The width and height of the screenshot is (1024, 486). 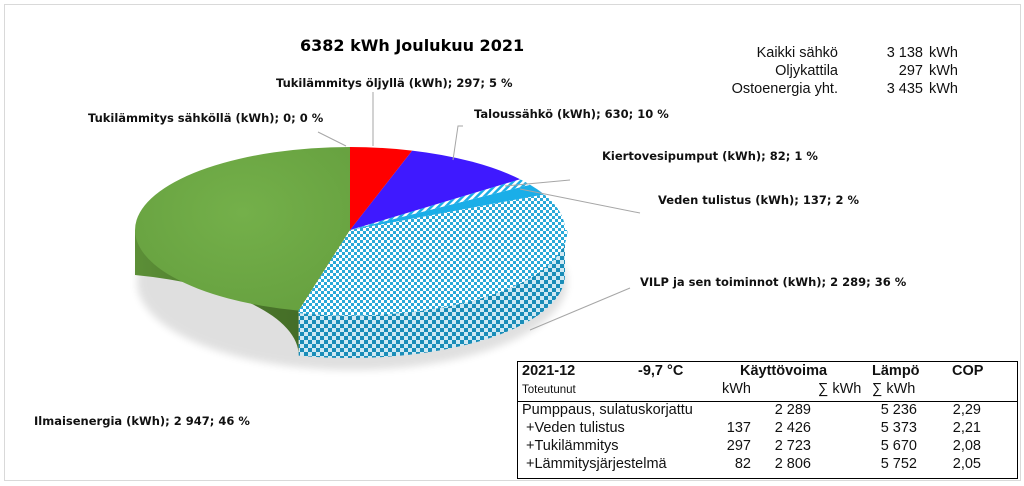 What do you see at coordinates (206, 118) in the screenshot?
I see `label-tukilammitys-sahkolla: Tukilämmitys sähköllä (kWh); 0; 0 %` at bounding box center [206, 118].